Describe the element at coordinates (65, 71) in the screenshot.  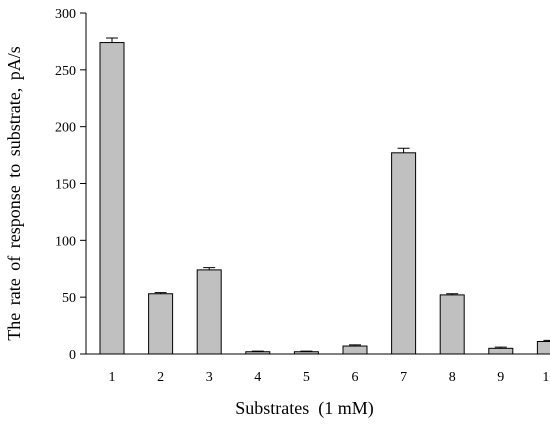
I see `y-tick-label: 250` at that location.